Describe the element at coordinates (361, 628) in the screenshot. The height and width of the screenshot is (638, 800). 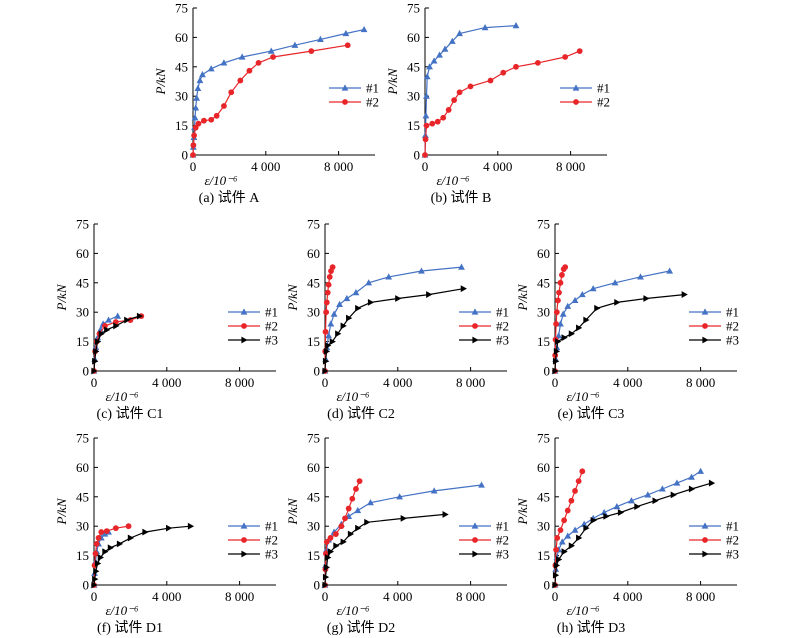
I see `panel-caption: (g) 试件 D2` at that location.